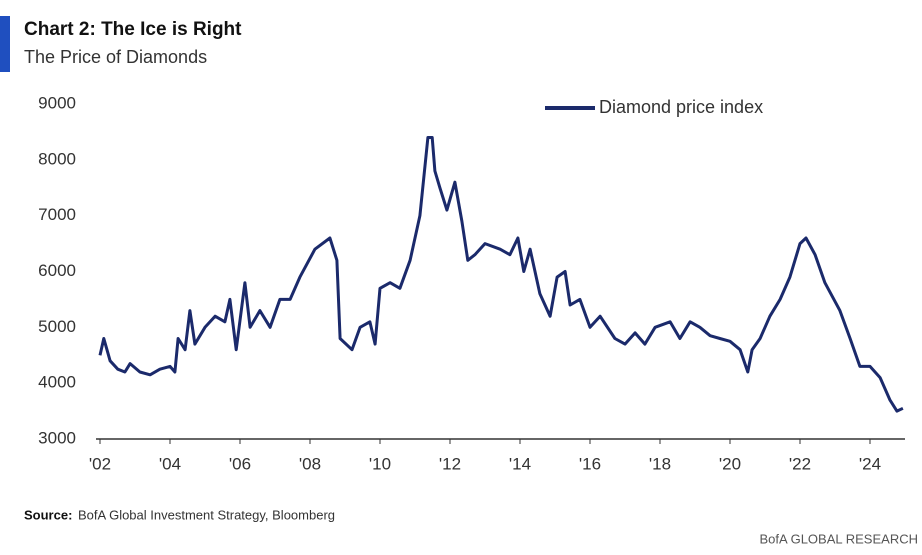  I want to click on x-tick-label: '24, so click(870, 463).